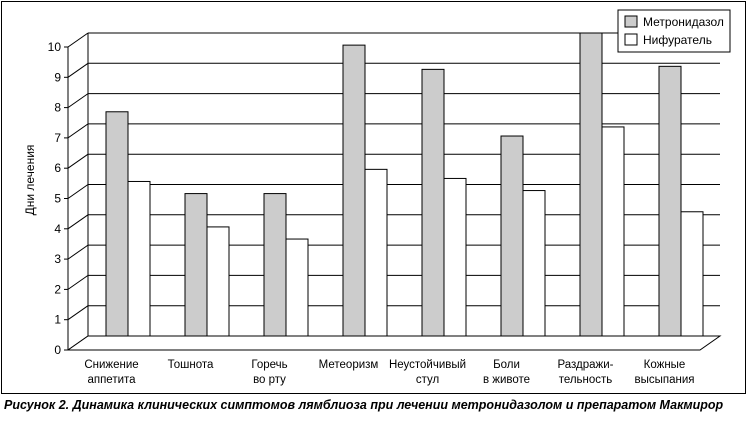 This screenshot has width=749, height=431. What do you see at coordinates (57, 229) in the screenshot?
I see `y-tick-label: 4` at bounding box center [57, 229].